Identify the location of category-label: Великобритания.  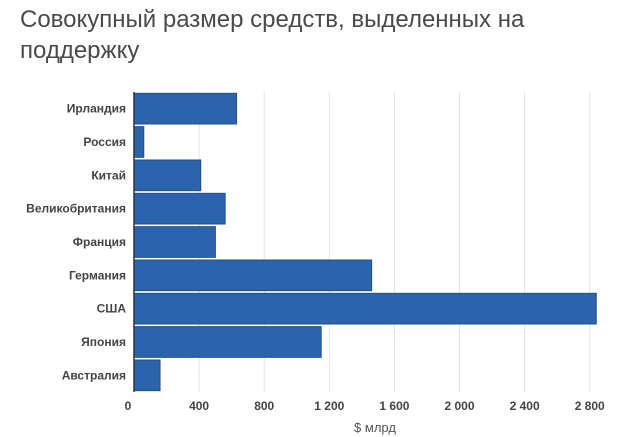
(76, 209).